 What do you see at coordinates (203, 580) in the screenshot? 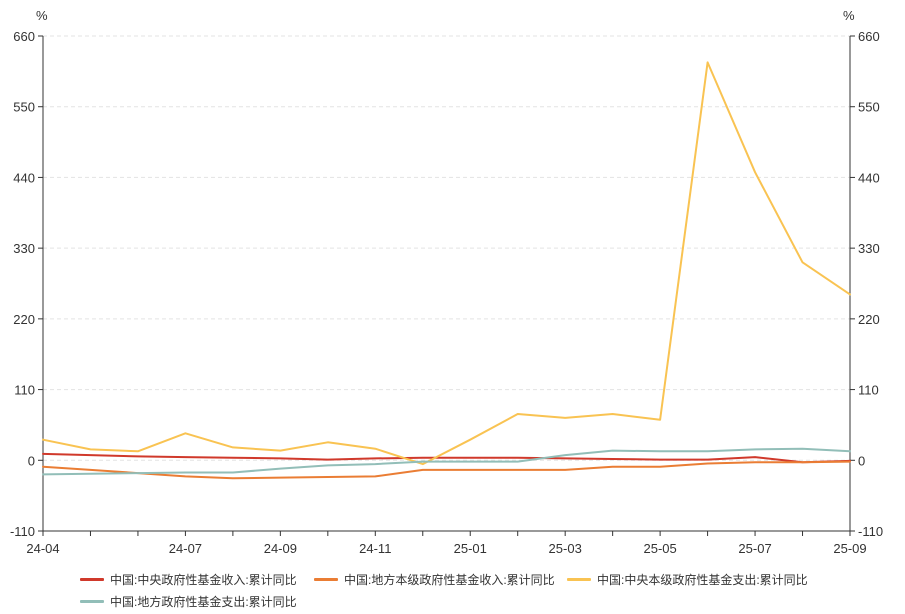
I see `legend-label: 中国:中央政府性基金收入:累计同比` at bounding box center [203, 580].